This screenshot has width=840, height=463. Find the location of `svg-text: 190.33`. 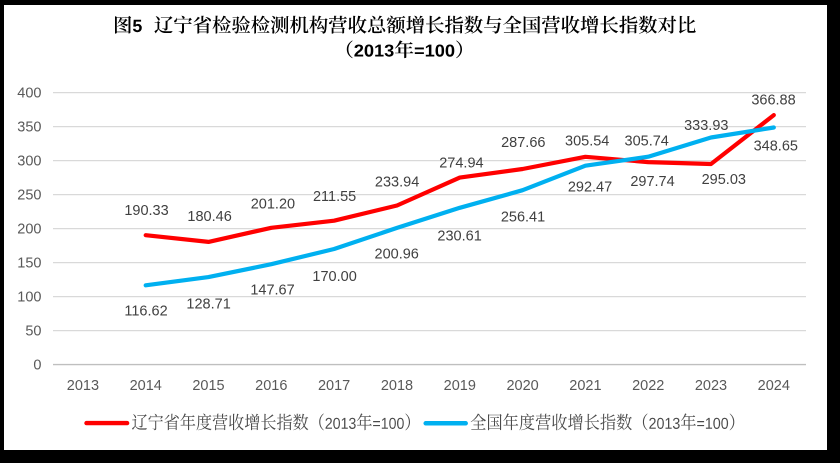

svg-text: 190.33 is located at coordinates (146, 211).